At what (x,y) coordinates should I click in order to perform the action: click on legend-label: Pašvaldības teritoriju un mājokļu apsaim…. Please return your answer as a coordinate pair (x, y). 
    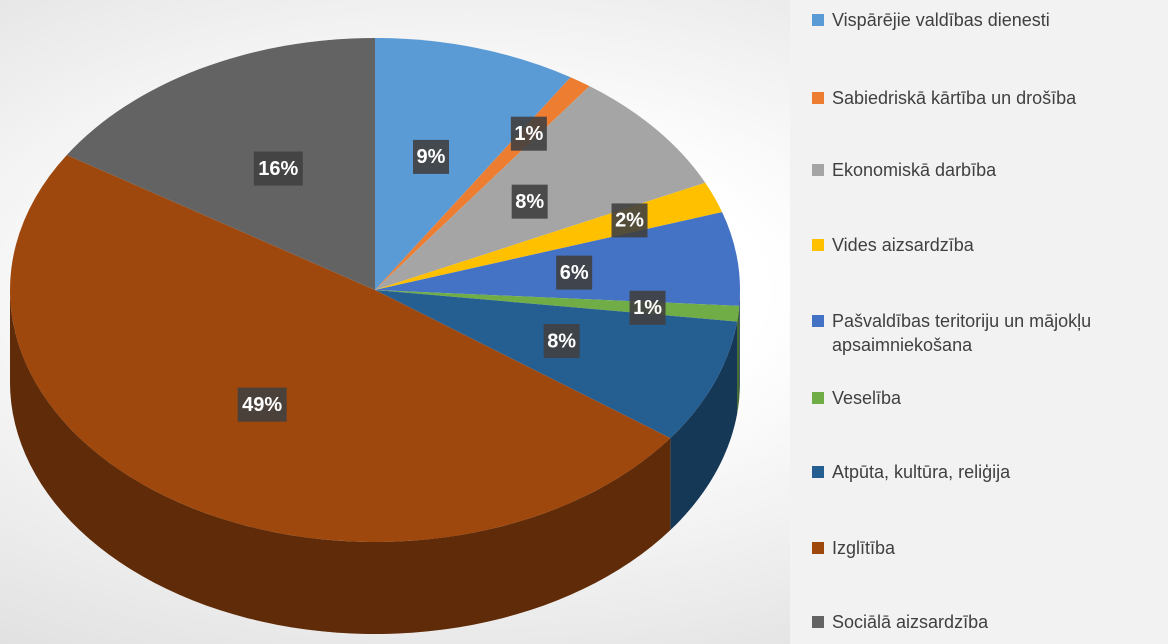
    Looking at the image, I should click on (962, 333).